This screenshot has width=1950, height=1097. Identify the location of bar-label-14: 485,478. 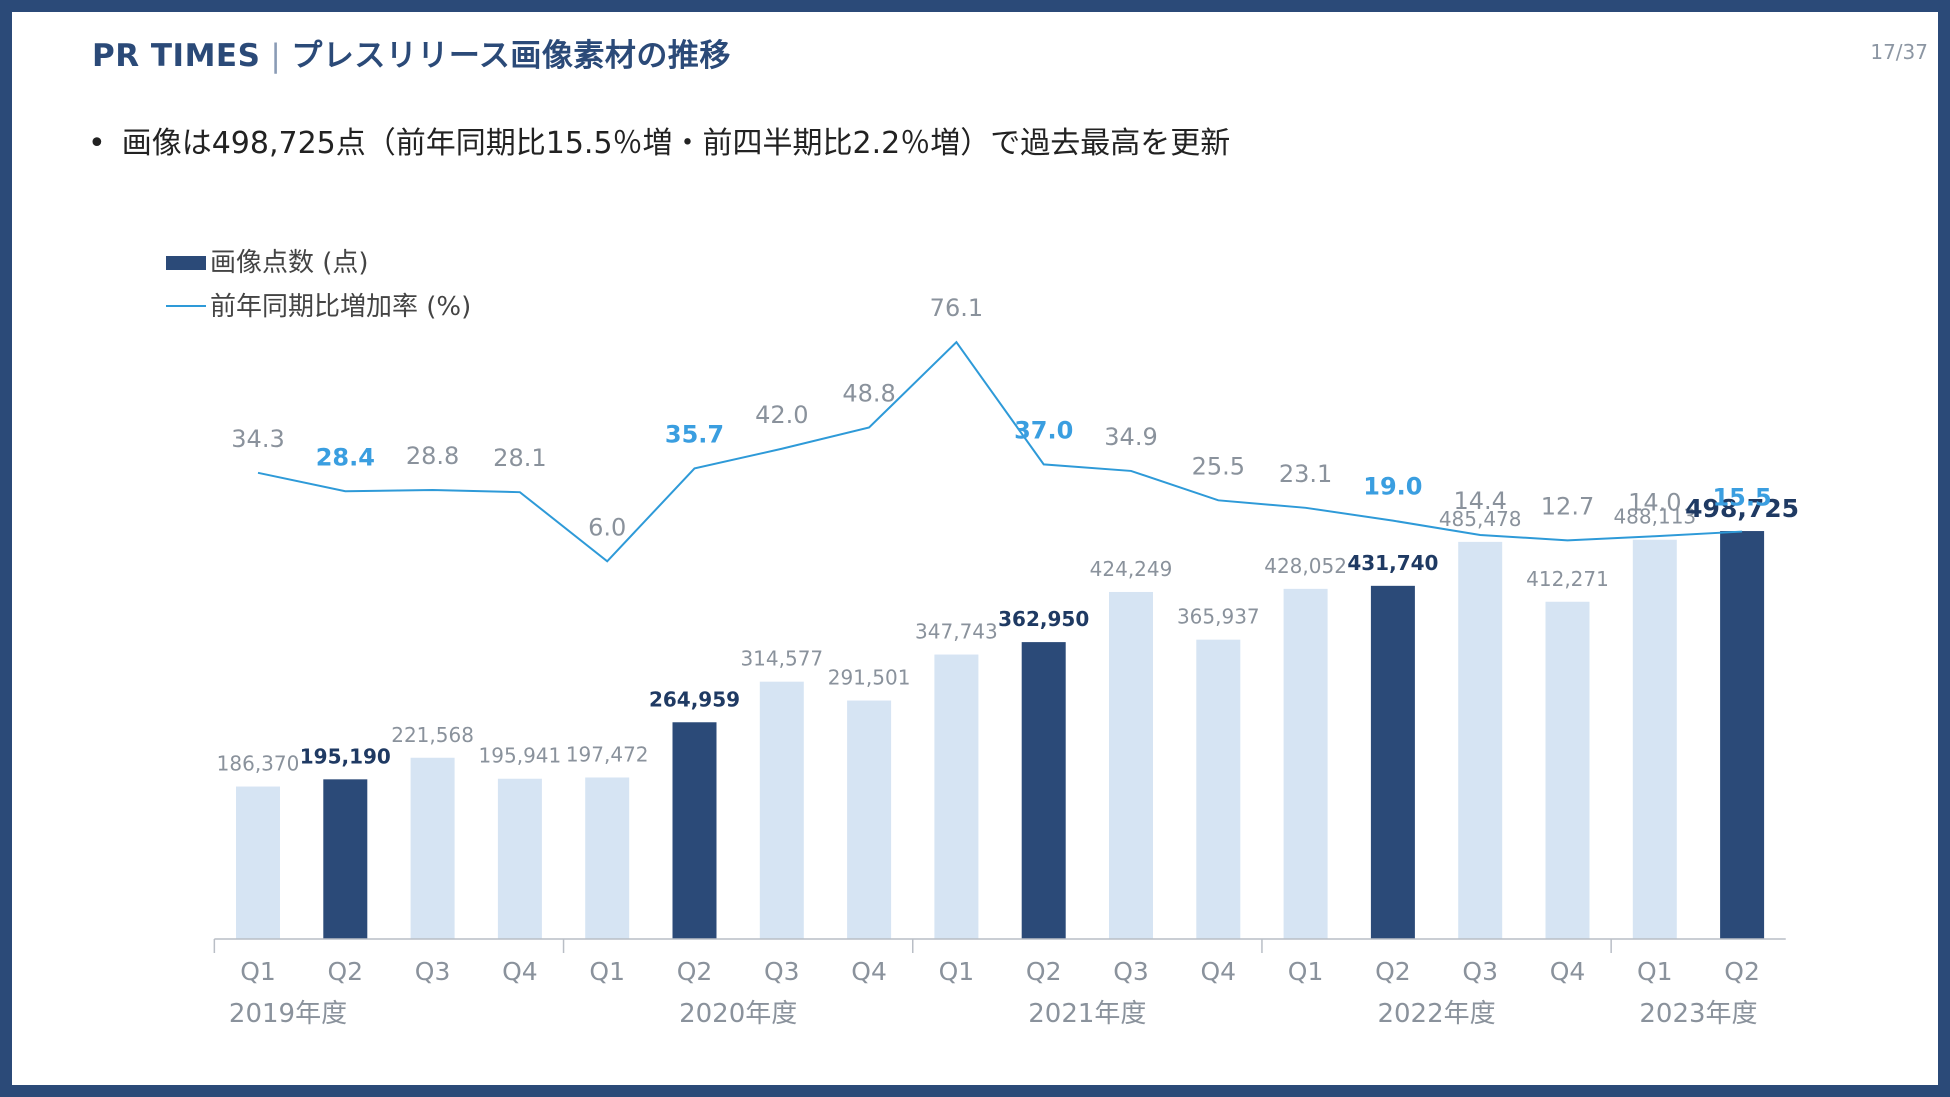
(1480, 519).